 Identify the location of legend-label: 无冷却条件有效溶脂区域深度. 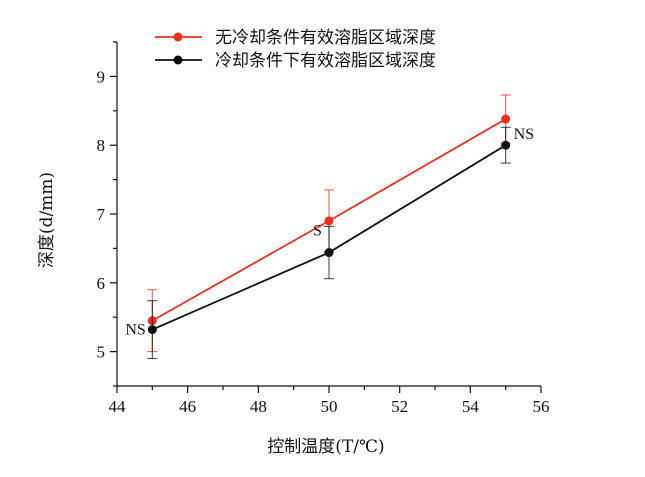
(325, 38).